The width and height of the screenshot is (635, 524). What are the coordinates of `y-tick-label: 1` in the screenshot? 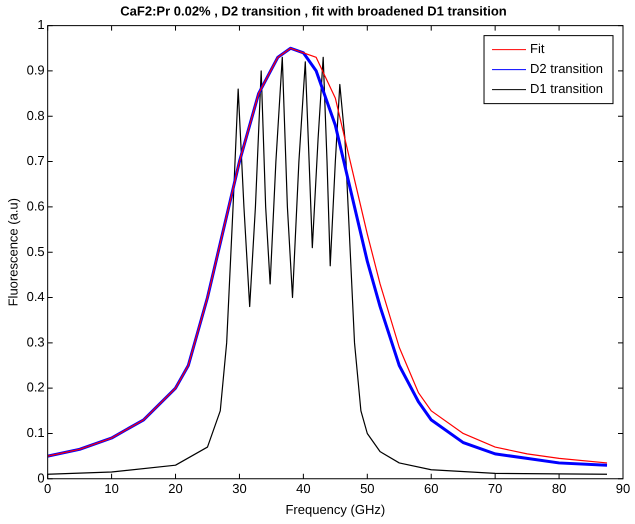 It's located at (41, 24).